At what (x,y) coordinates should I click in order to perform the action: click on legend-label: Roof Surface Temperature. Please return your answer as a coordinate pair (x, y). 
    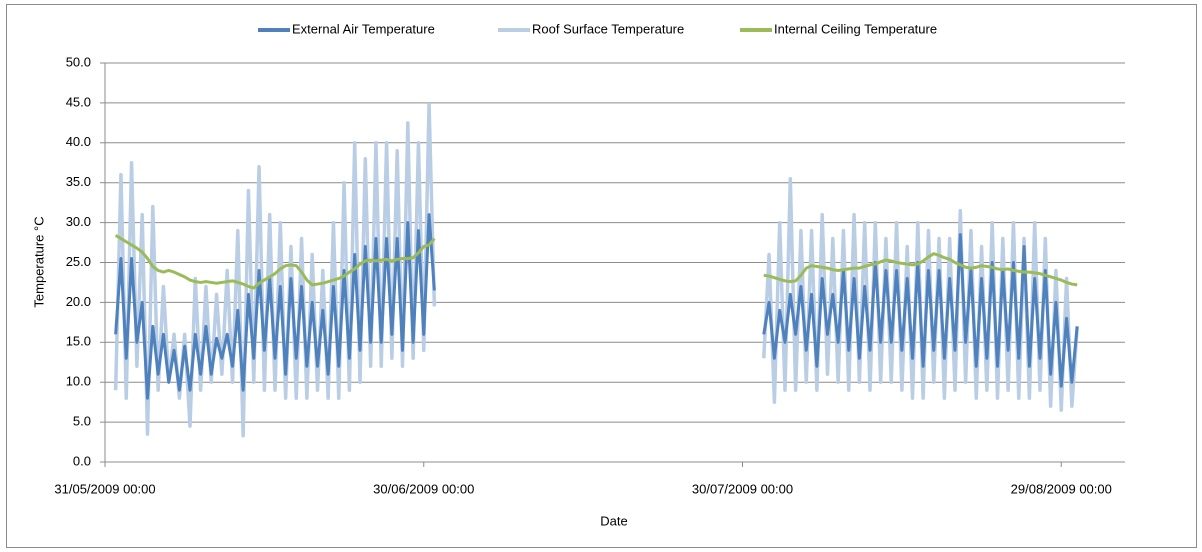
    Looking at the image, I should click on (608, 28).